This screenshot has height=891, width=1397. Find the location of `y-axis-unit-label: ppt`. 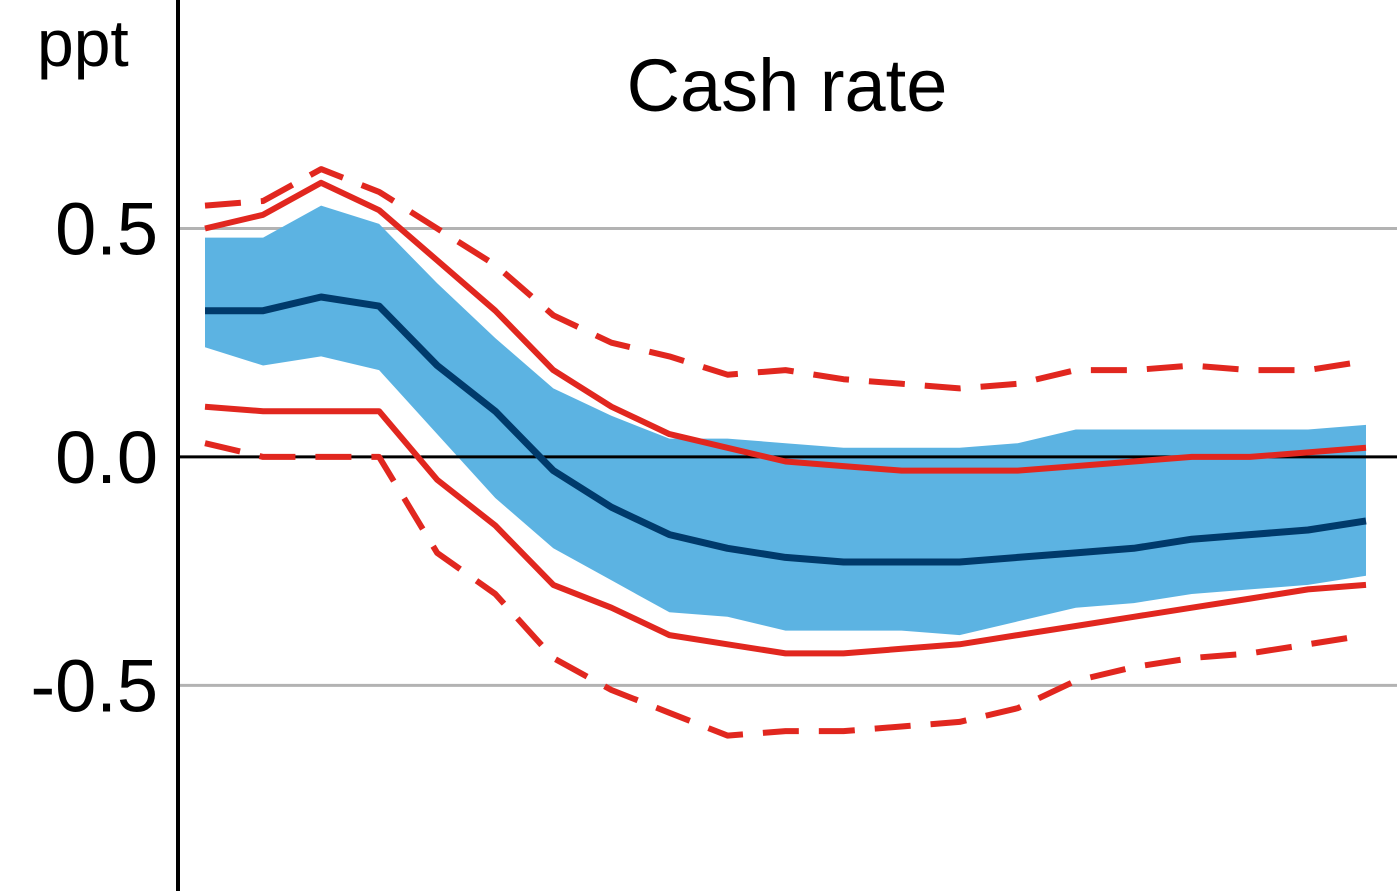

y-axis-unit-label: ppt is located at coordinates (83, 43).